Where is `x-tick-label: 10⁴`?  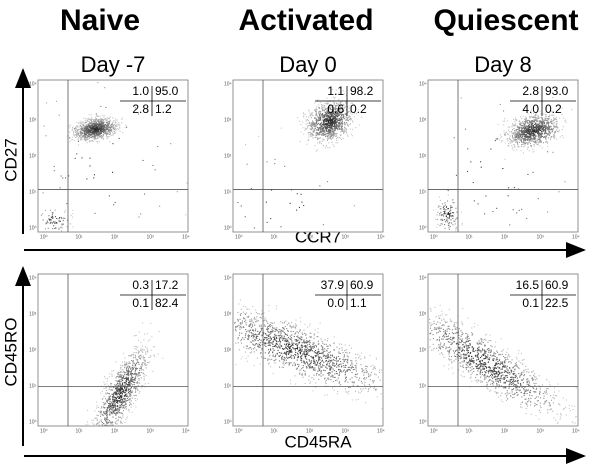 x-tick-label: 10⁴ is located at coordinates (381, 237).